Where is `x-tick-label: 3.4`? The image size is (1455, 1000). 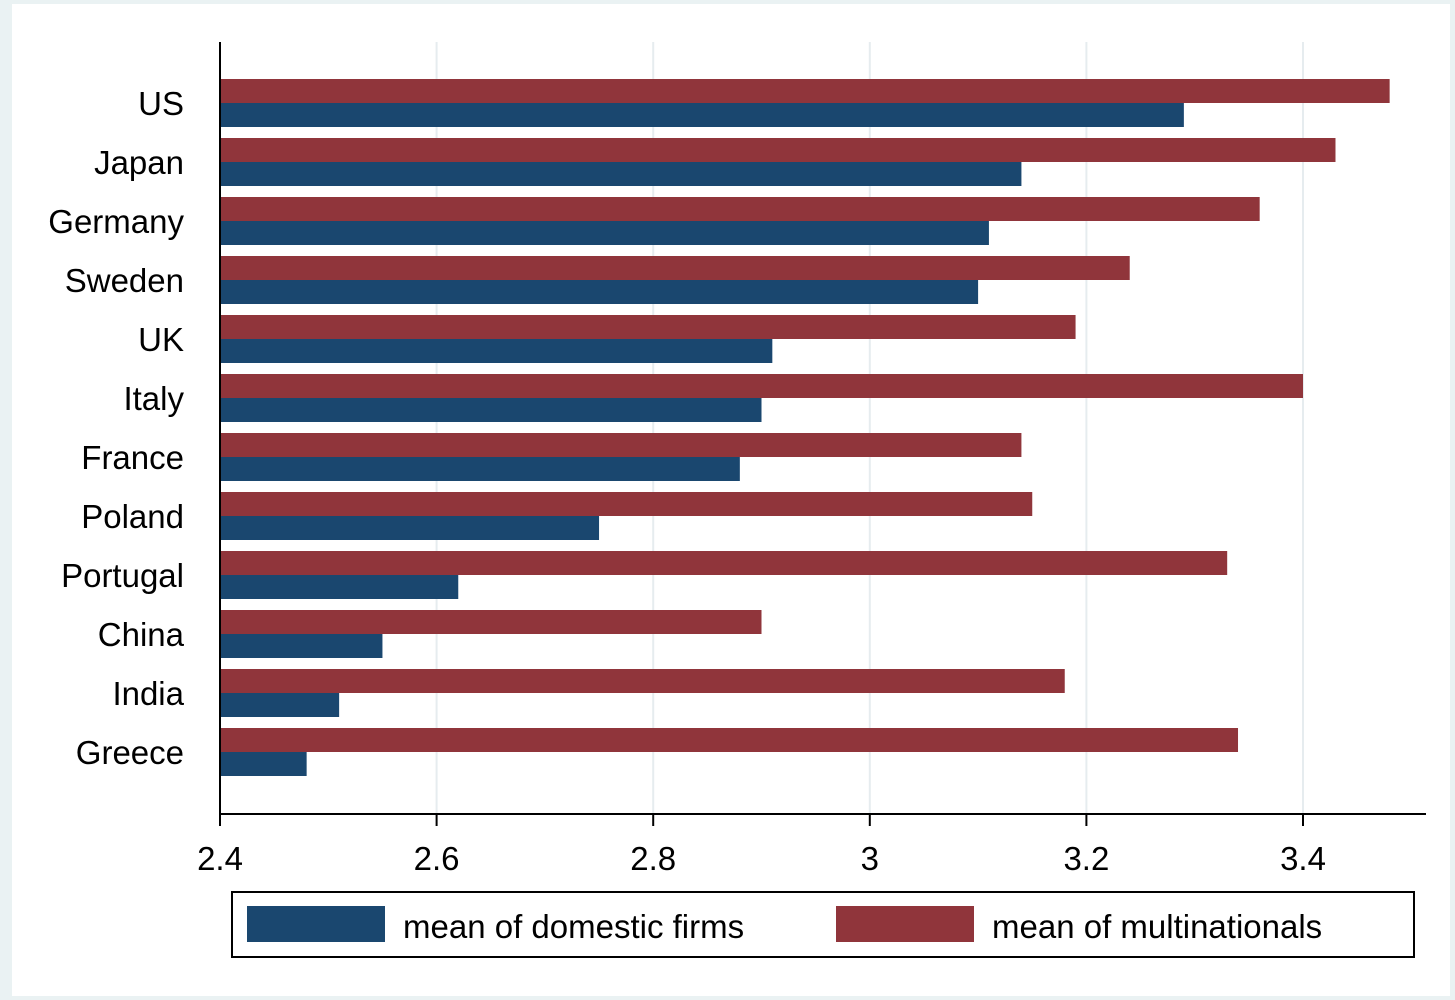 x-tick-label: 3.4 is located at coordinates (1303, 858).